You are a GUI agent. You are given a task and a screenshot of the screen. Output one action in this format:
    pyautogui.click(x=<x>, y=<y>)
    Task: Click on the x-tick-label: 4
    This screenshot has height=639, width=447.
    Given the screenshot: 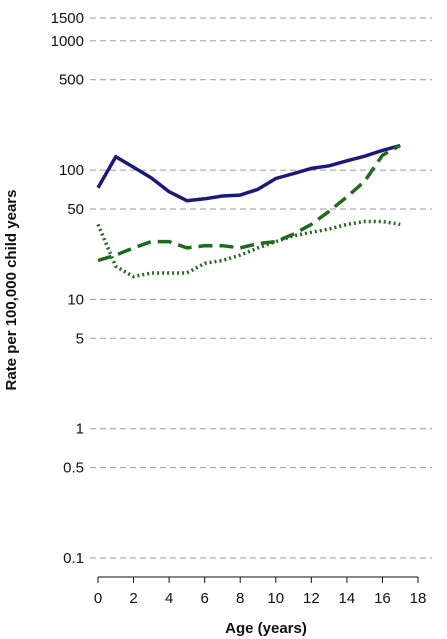 What is the action you would take?
    pyautogui.click(x=169, y=598)
    